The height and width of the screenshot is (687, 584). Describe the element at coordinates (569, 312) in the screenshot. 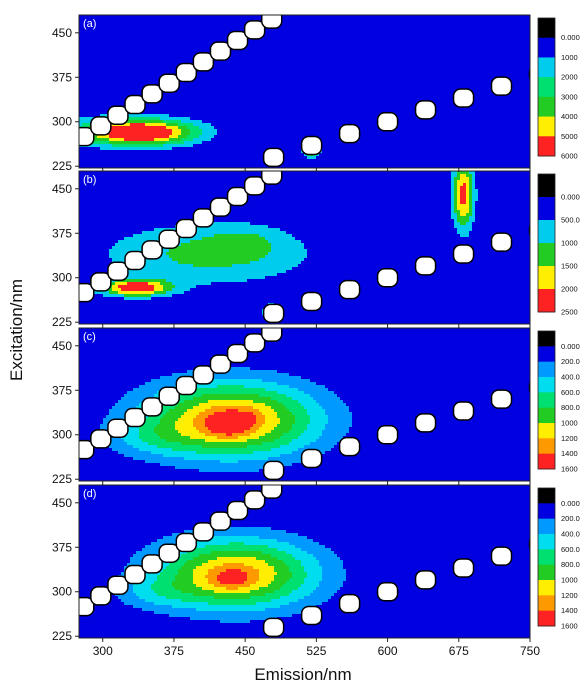

I see `colorbar-tick-label: 2500` at that location.